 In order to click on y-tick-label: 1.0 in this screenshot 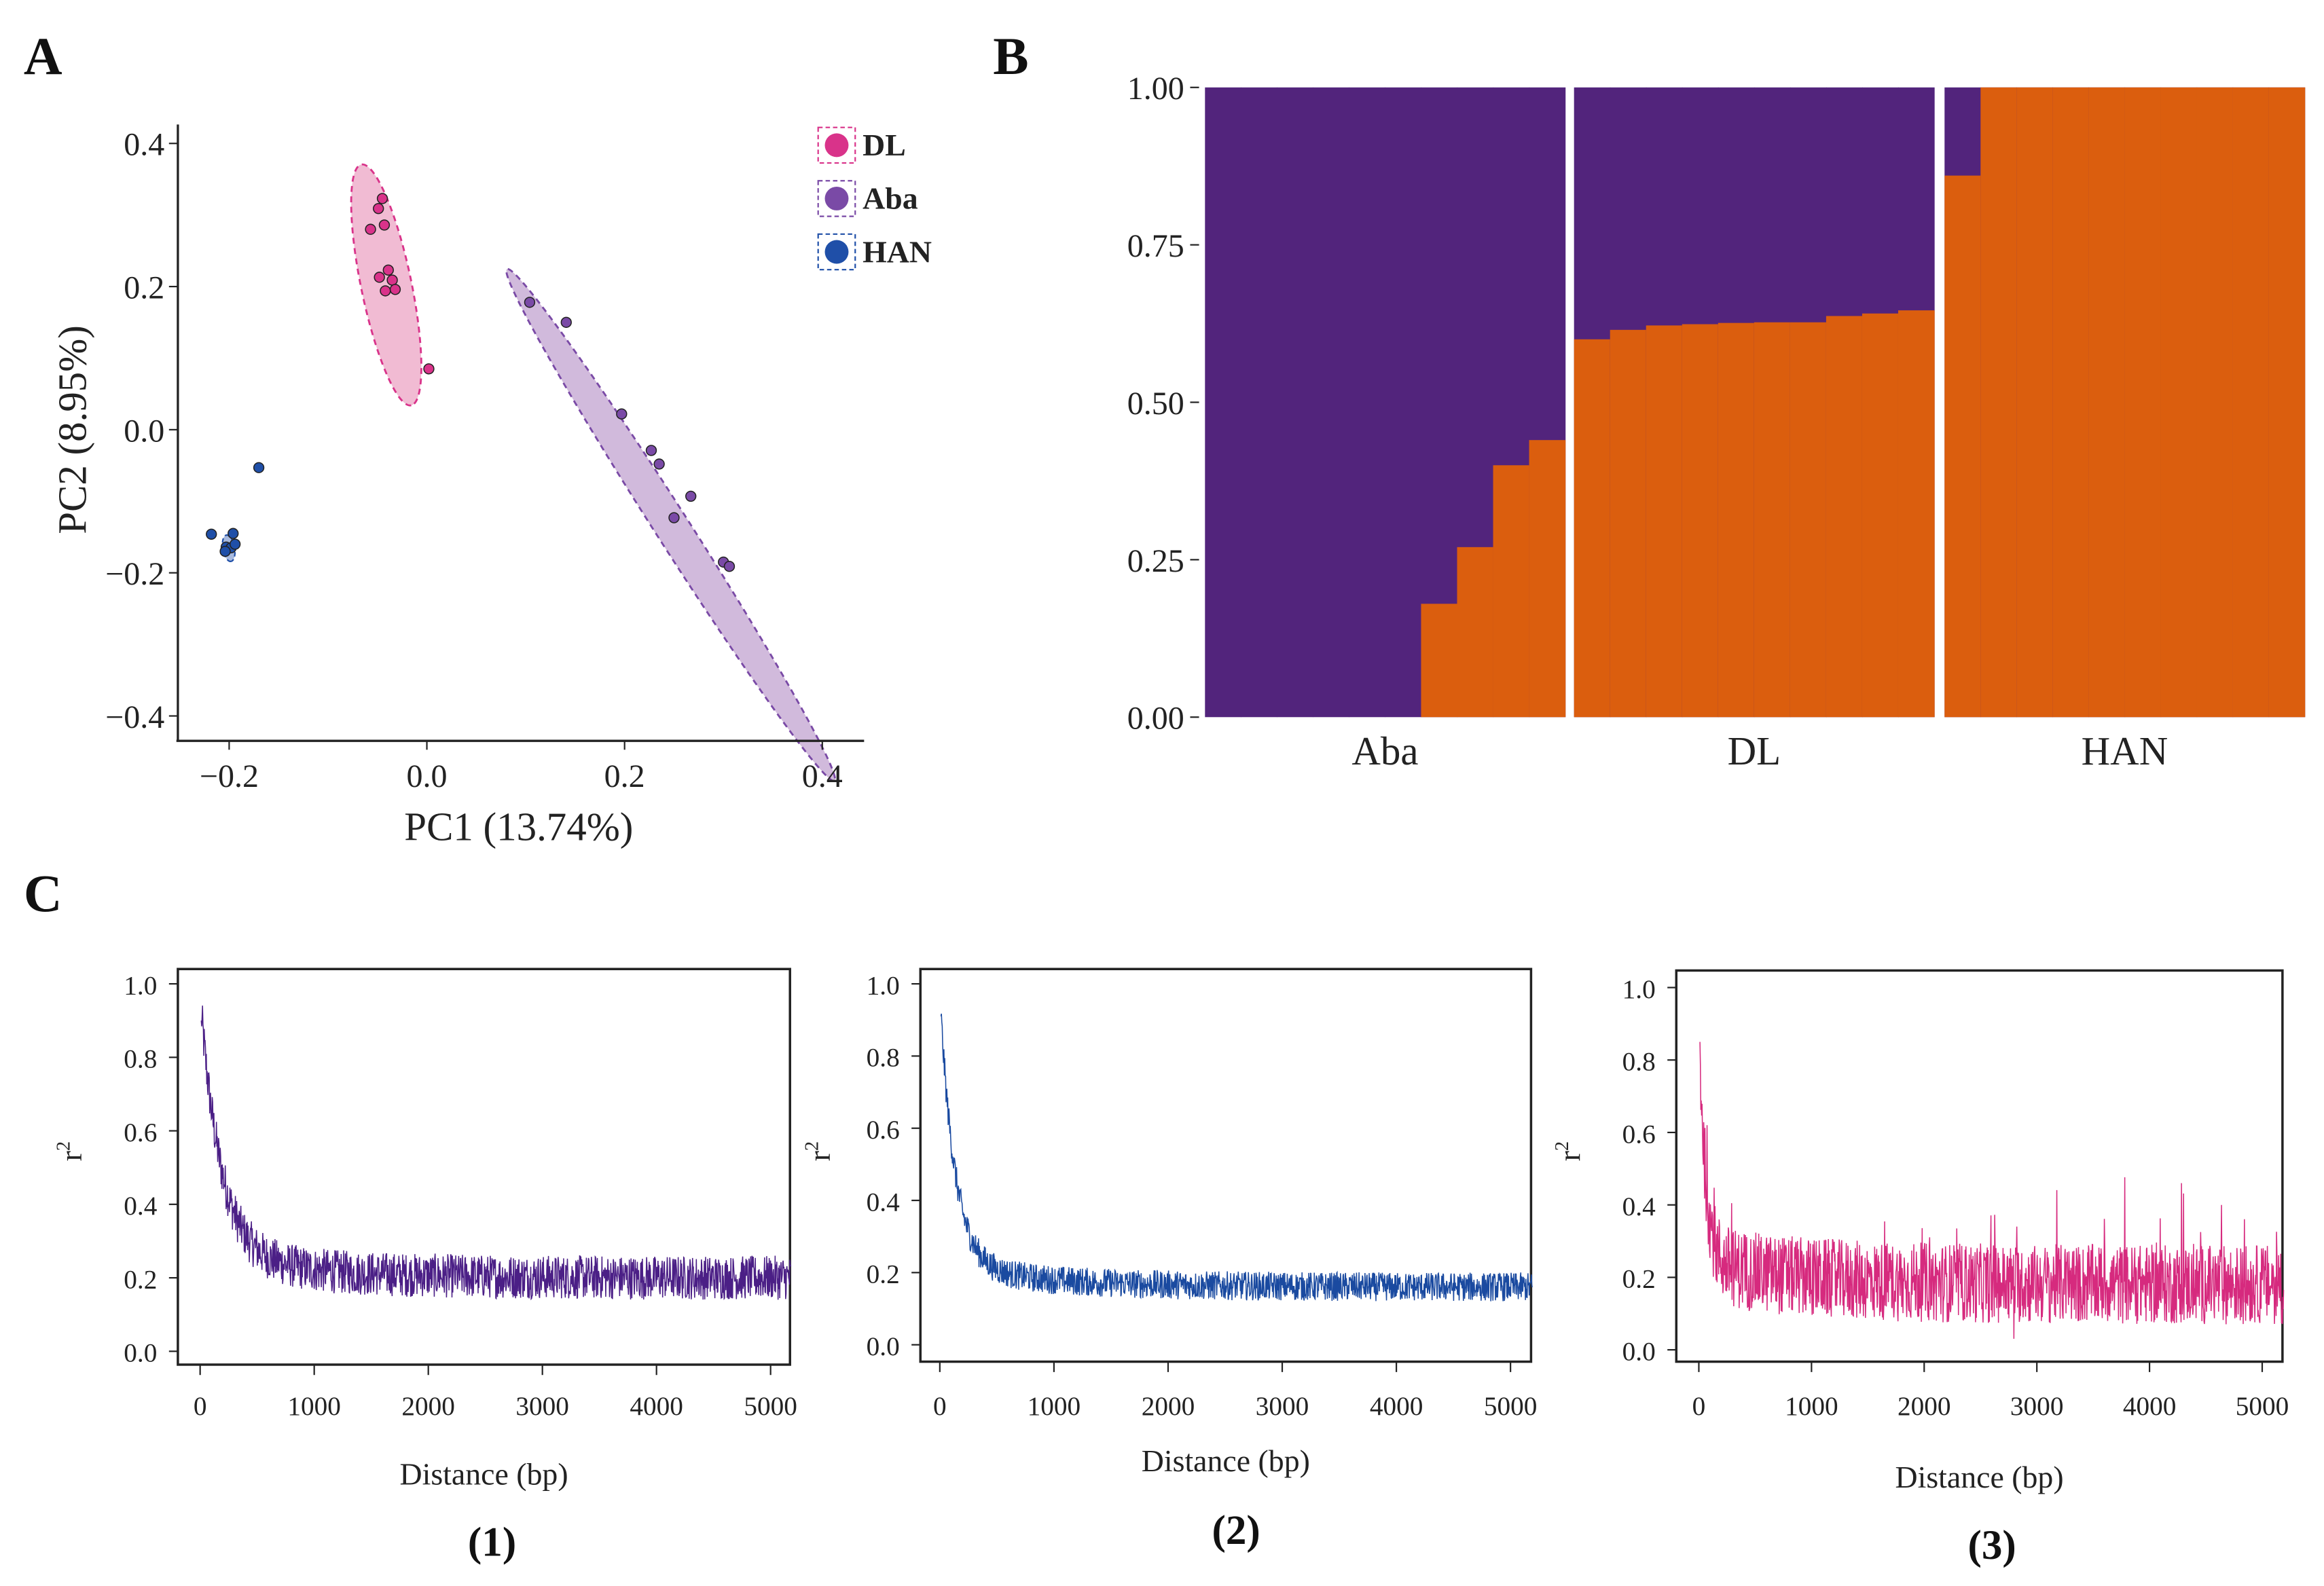, I will do `click(1639, 990)`.